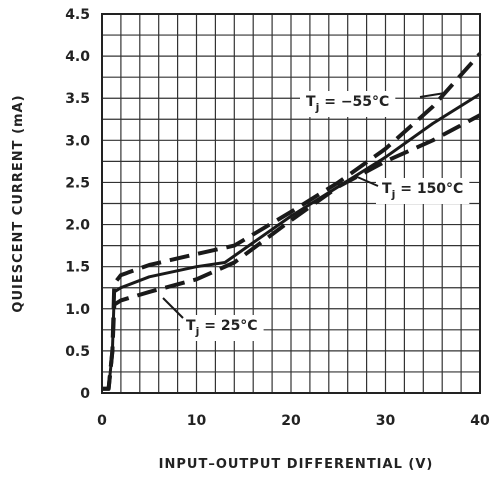 This screenshot has width=497, height=479. I want to click on y-tick-labels: 0 0.5 1.0 1.5 2.0 2.5 3.0 3.5 4.0 4.5, so click(77, 204).